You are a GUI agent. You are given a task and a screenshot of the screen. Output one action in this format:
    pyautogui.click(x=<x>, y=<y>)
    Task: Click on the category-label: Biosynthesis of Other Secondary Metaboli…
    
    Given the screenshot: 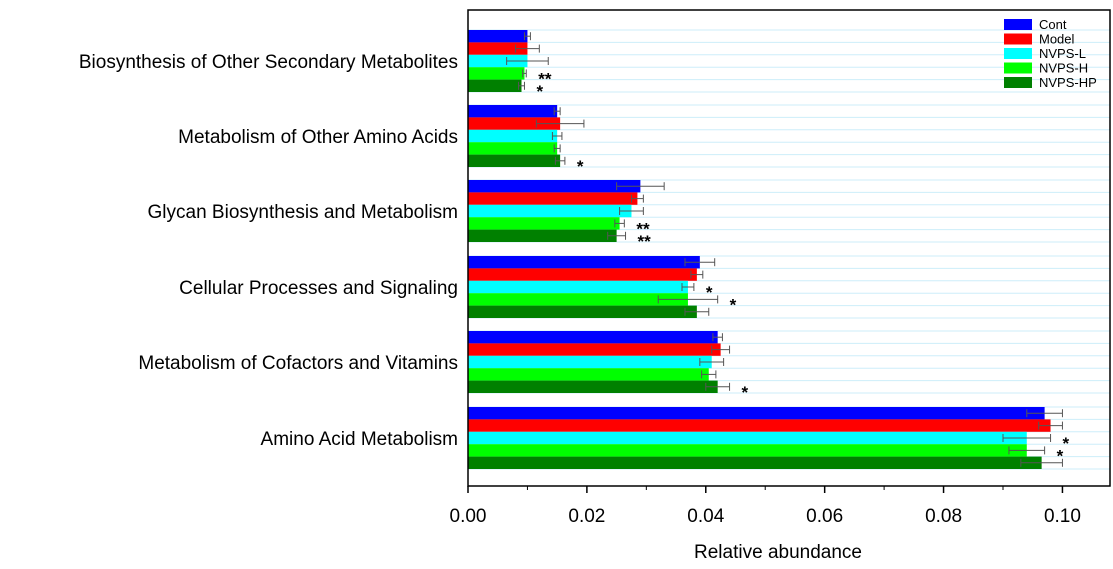 What is the action you would take?
    pyautogui.click(x=268, y=62)
    